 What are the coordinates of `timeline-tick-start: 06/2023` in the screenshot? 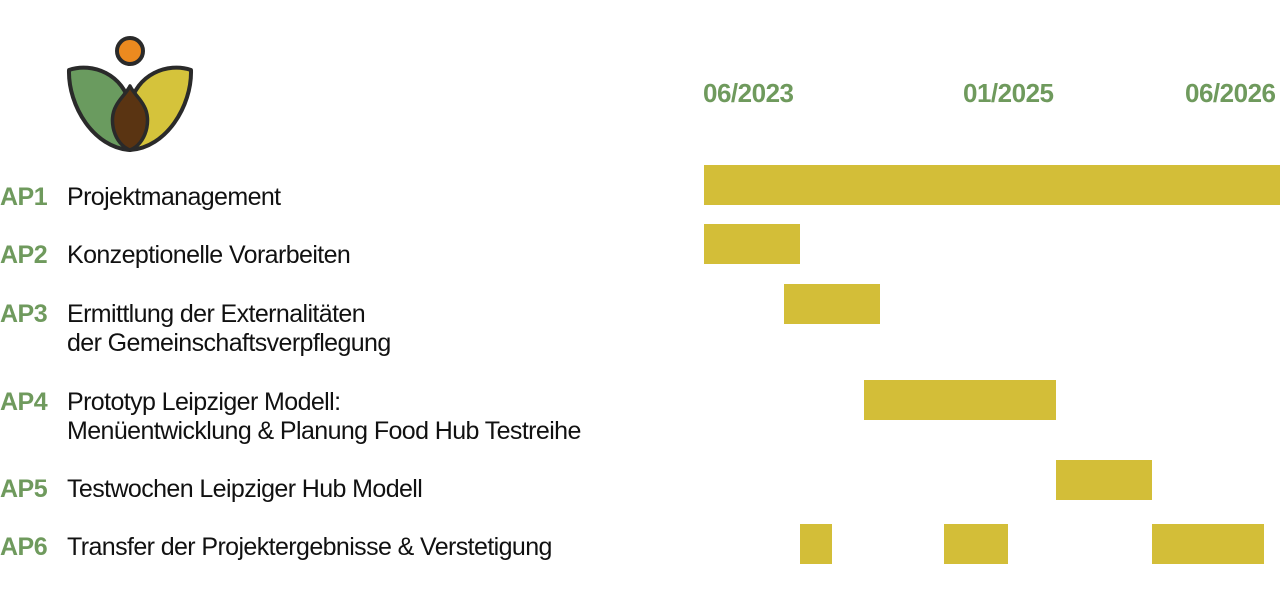 It's located at (748, 93).